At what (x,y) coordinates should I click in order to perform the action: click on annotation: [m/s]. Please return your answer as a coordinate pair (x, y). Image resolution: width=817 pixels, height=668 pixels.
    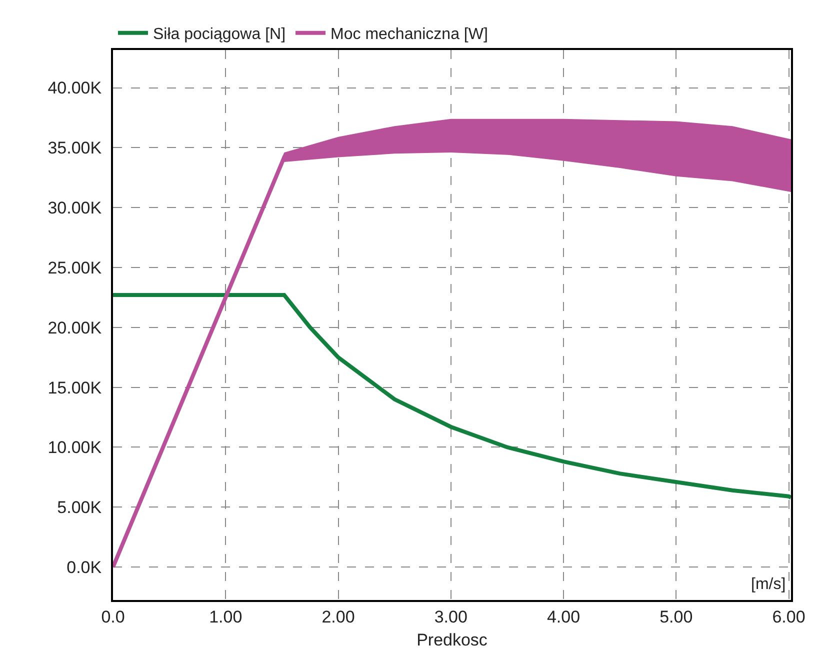
    Looking at the image, I should click on (768, 584).